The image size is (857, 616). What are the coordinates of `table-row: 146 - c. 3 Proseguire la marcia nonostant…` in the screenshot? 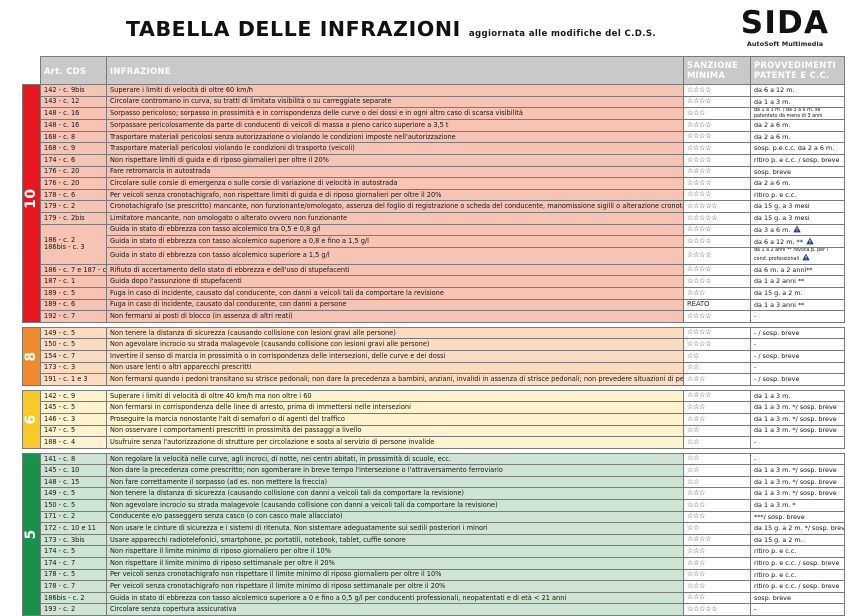 It's located at (434, 419).